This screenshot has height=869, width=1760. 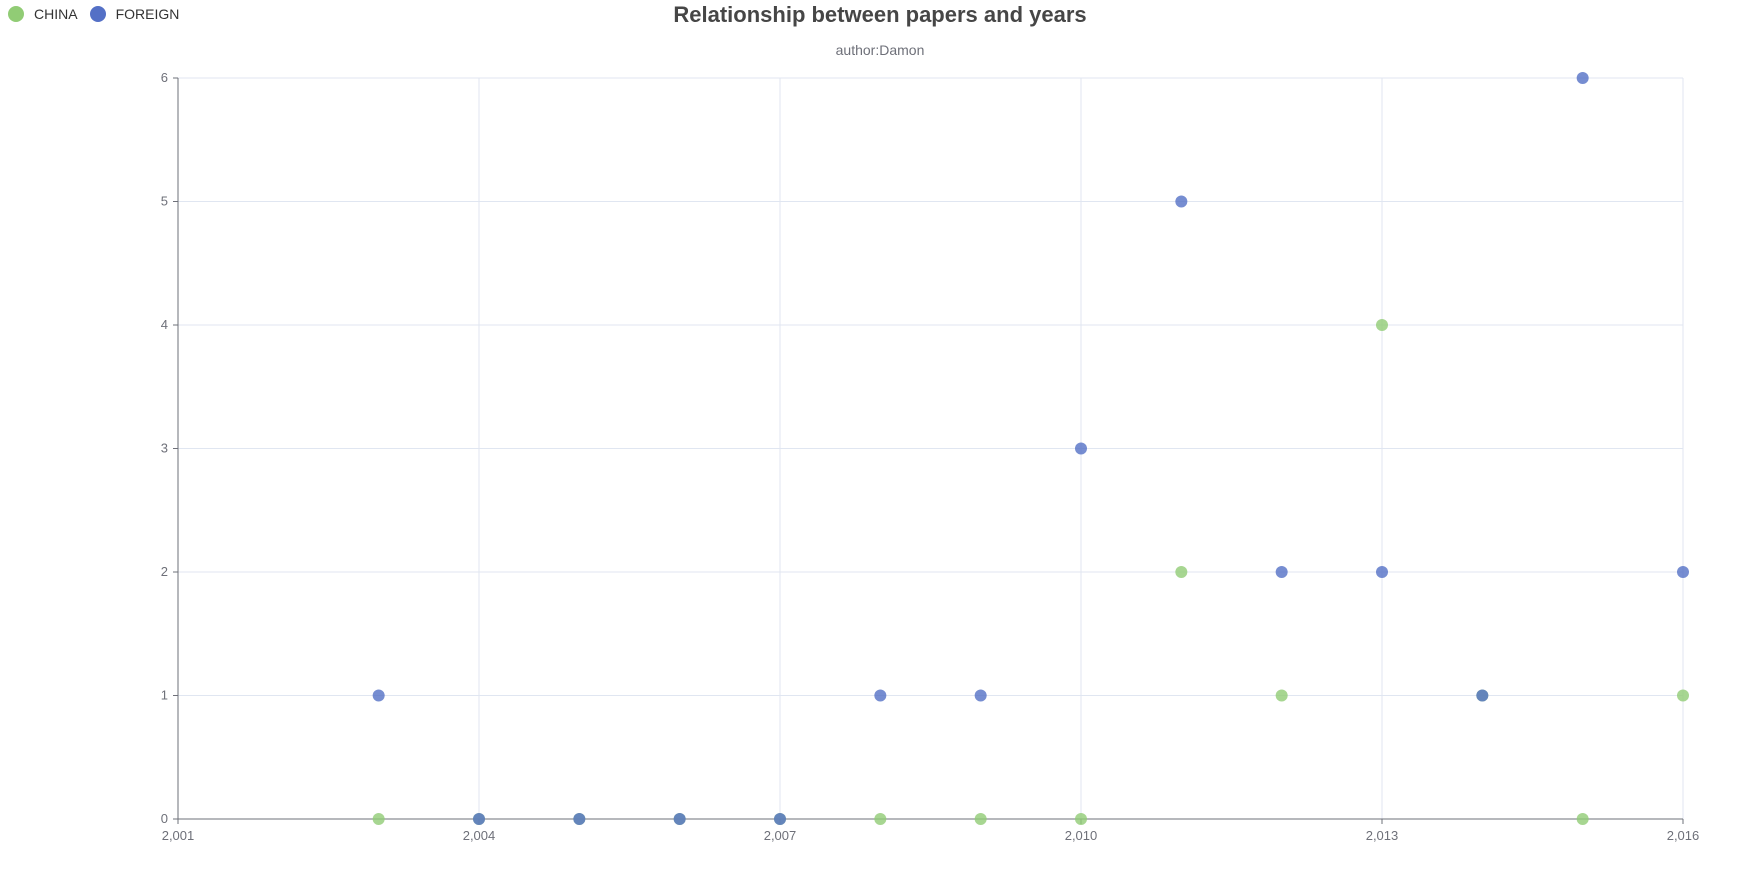 What do you see at coordinates (1382, 835) in the screenshot?
I see `x-tick-label-4: 2,013` at bounding box center [1382, 835].